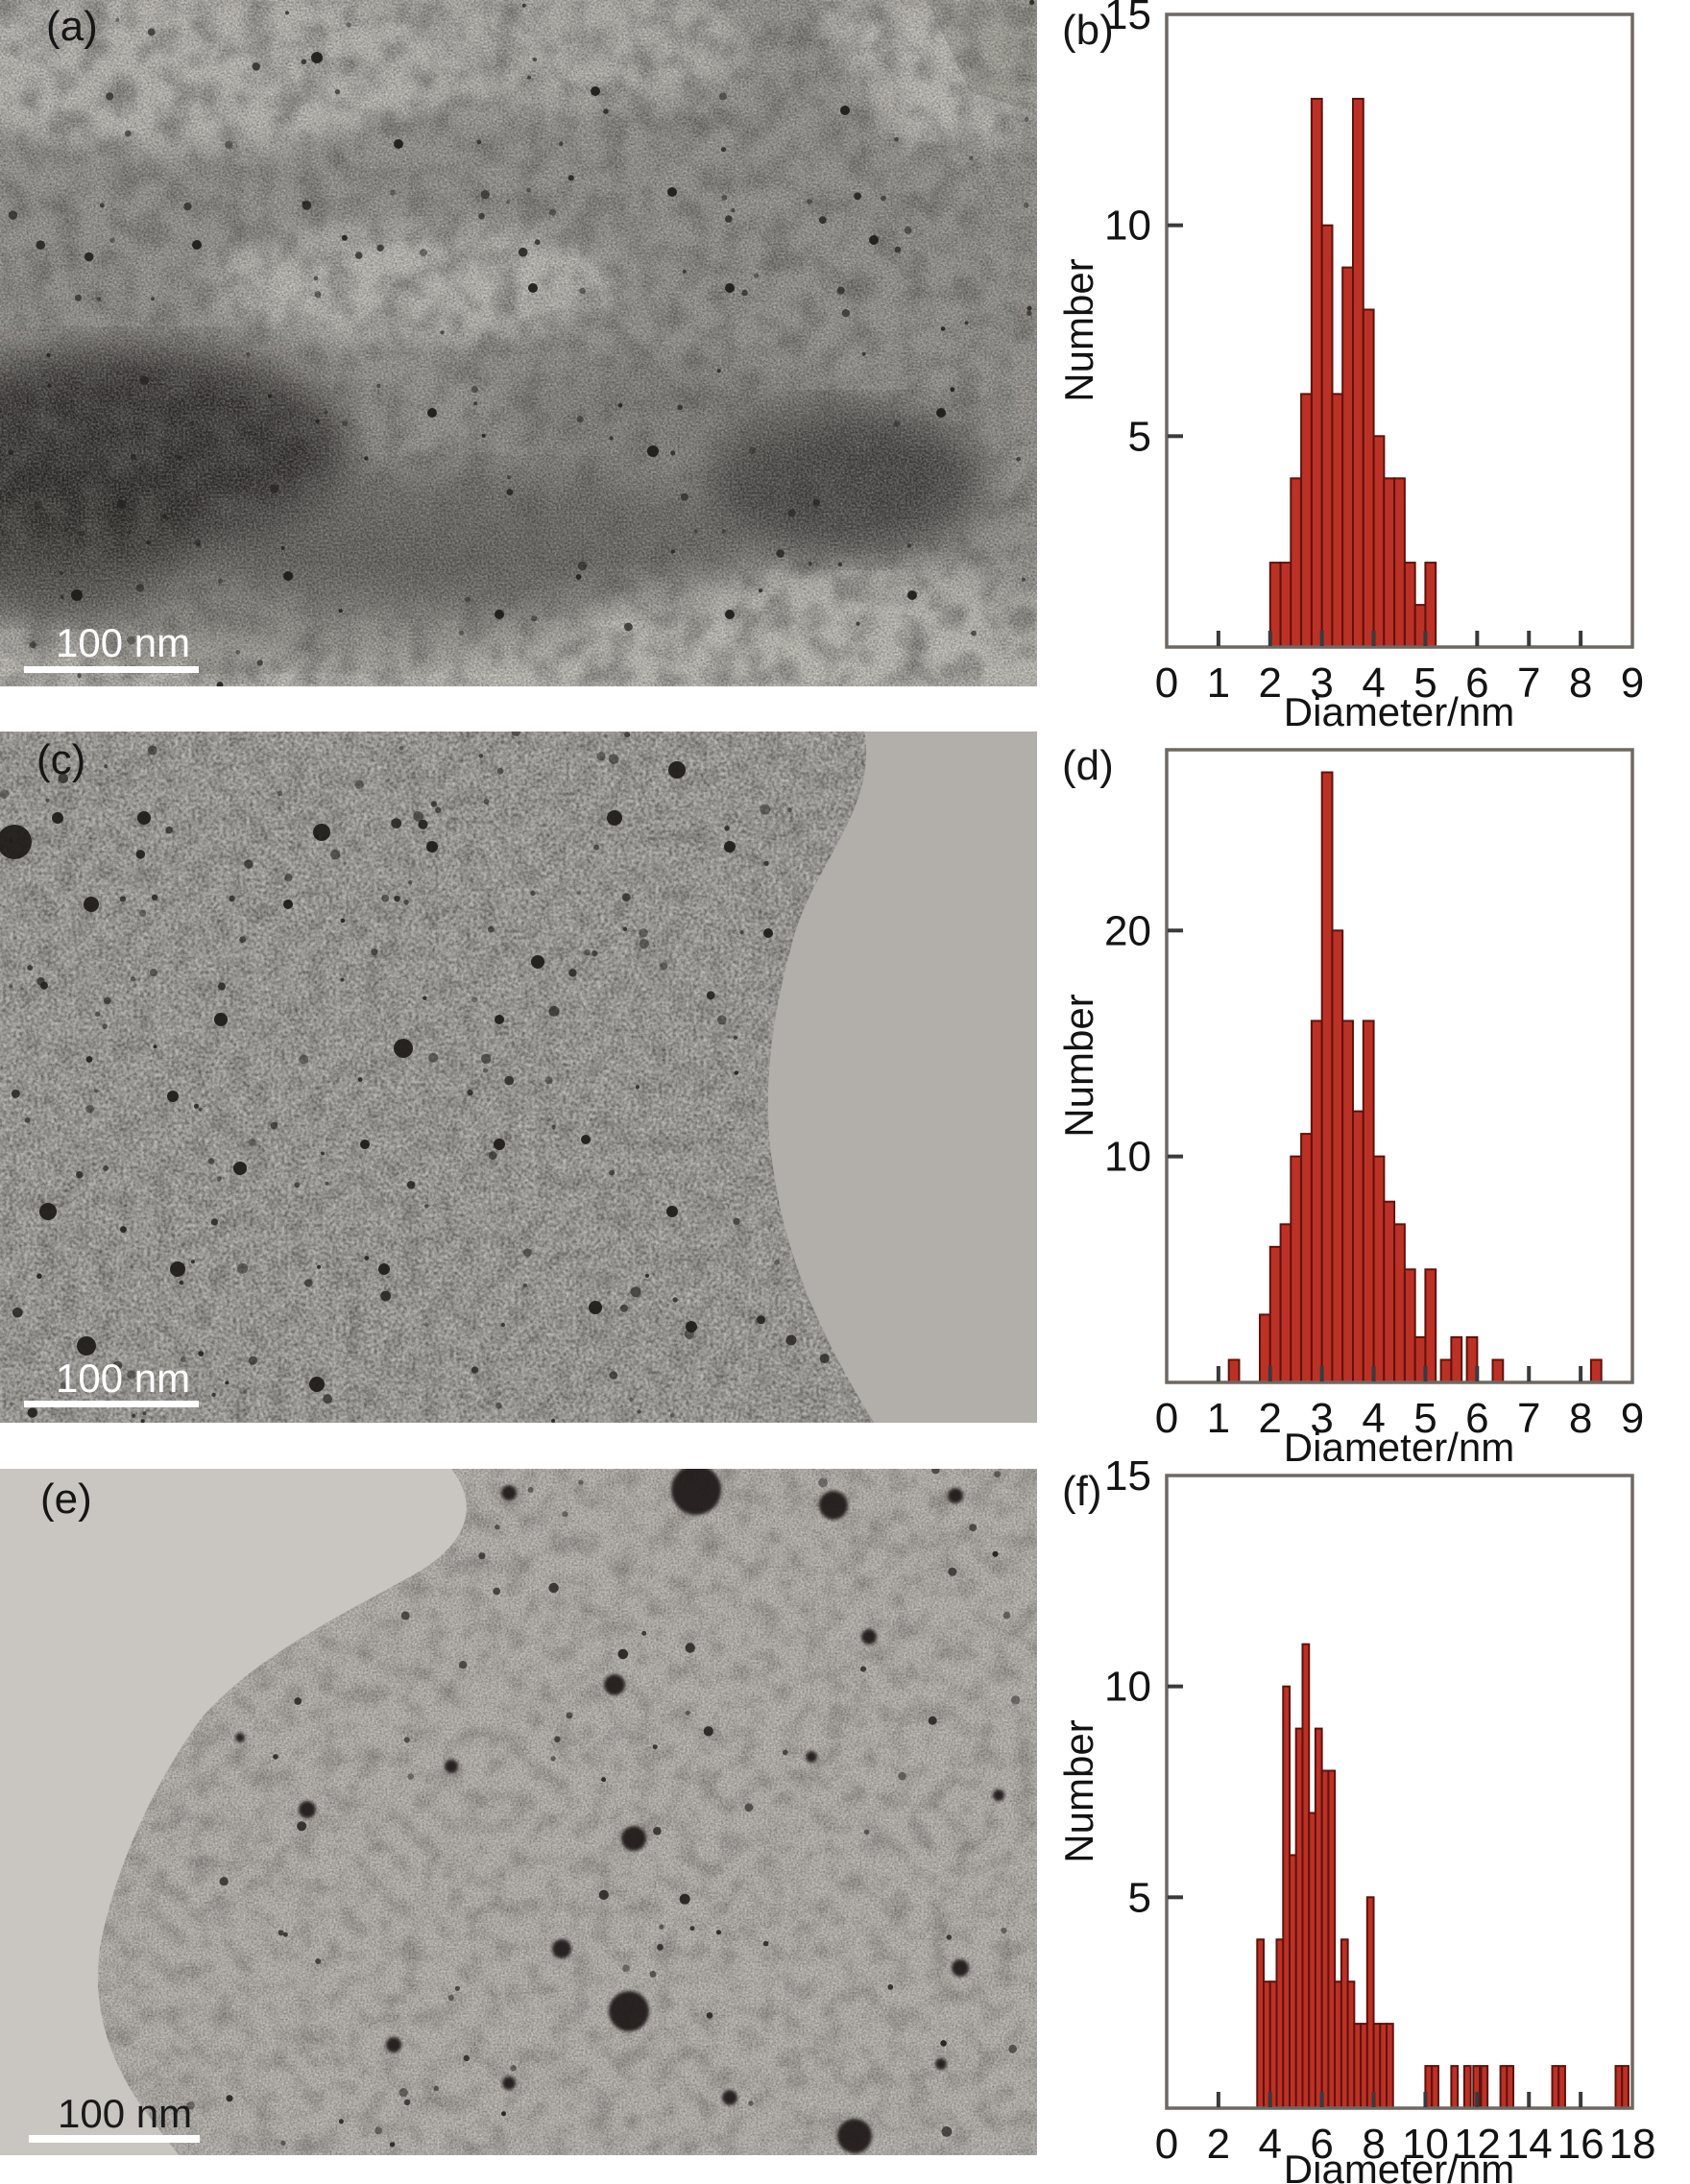  I want to click on tem-a-scale-bar-line, so click(111, 669).